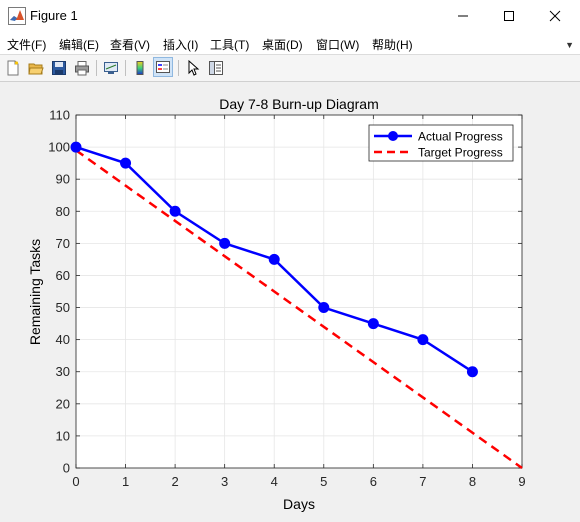 The width and height of the screenshot is (580, 522). I want to click on open-file-button, so click(36, 68).